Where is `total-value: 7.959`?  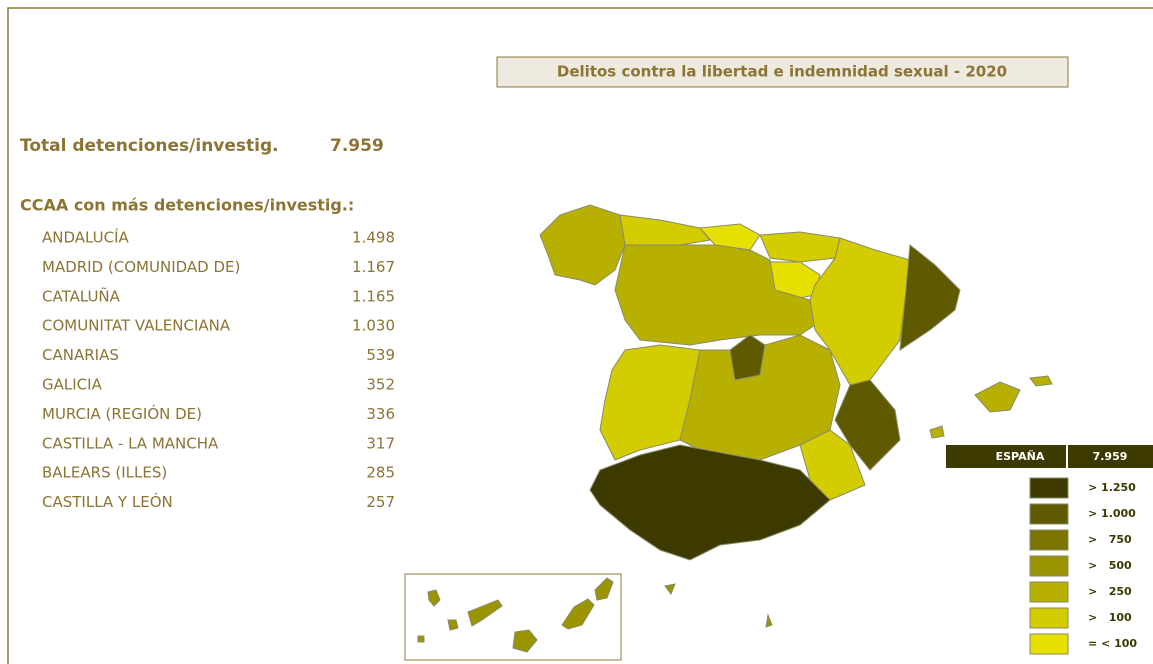
total-value: 7.959 is located at coordinates (357, 146).